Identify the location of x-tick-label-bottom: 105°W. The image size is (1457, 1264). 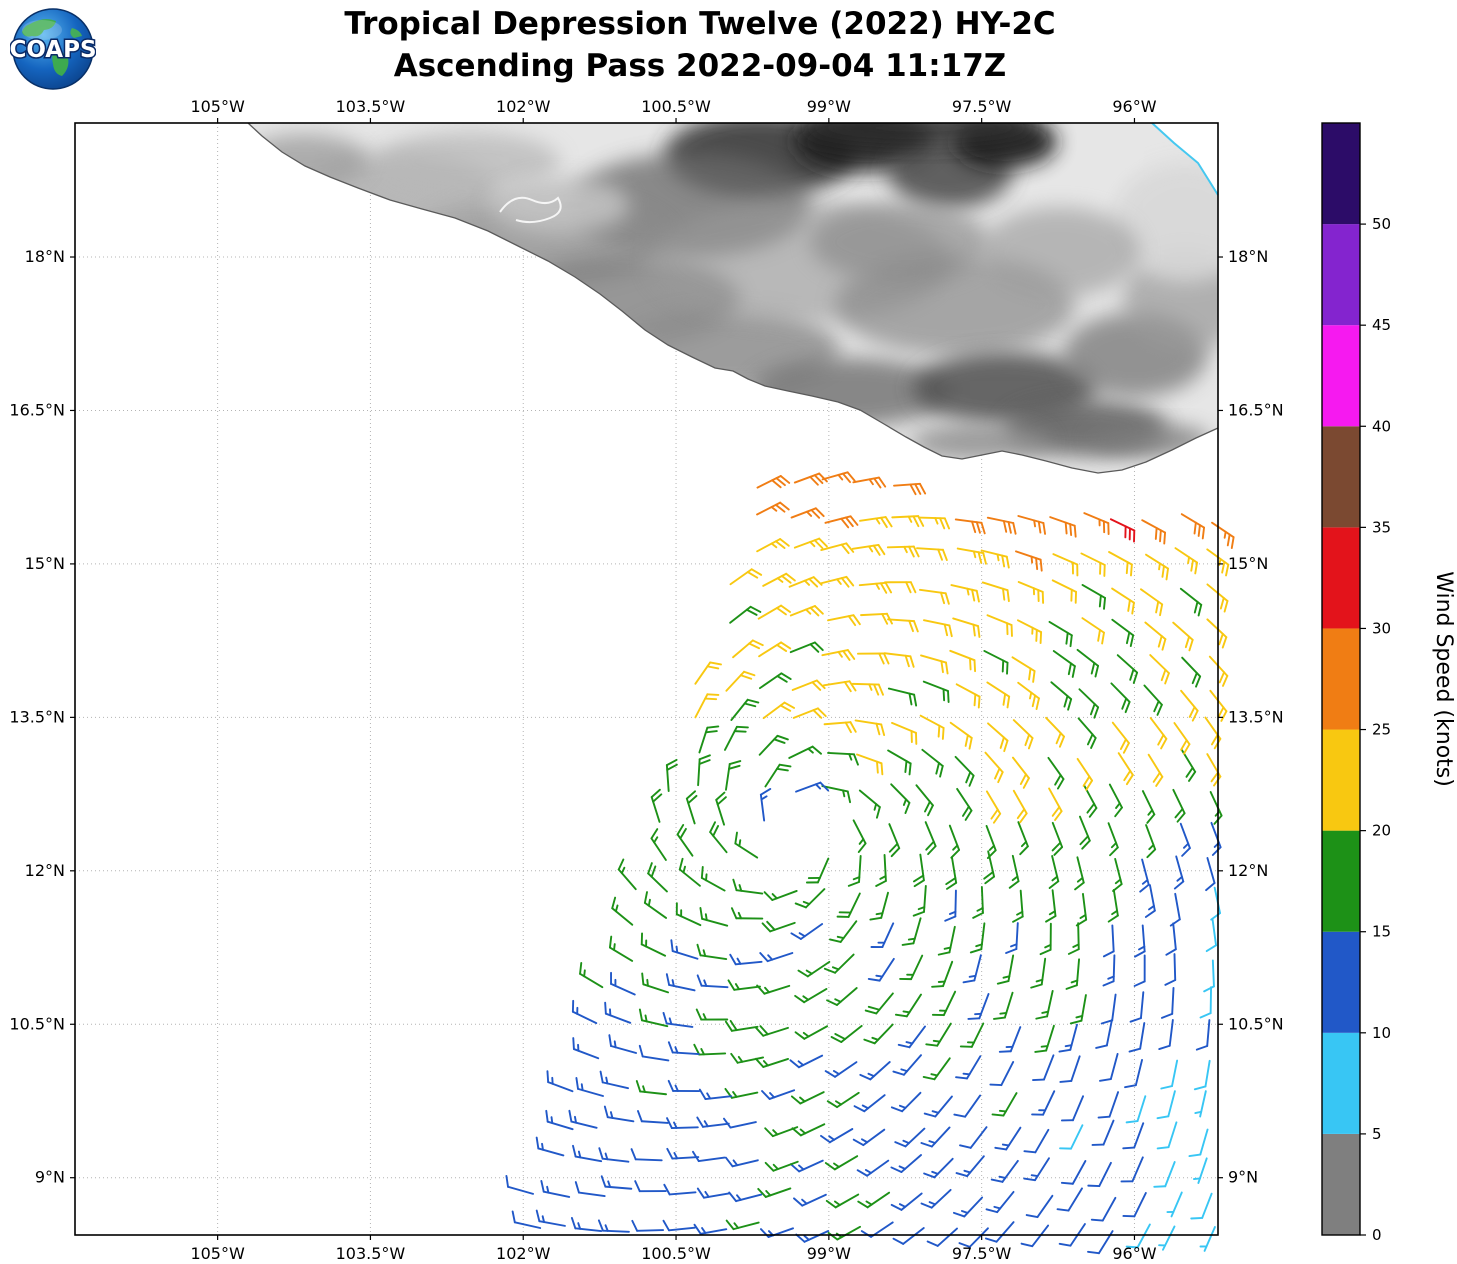
(217, 1253).